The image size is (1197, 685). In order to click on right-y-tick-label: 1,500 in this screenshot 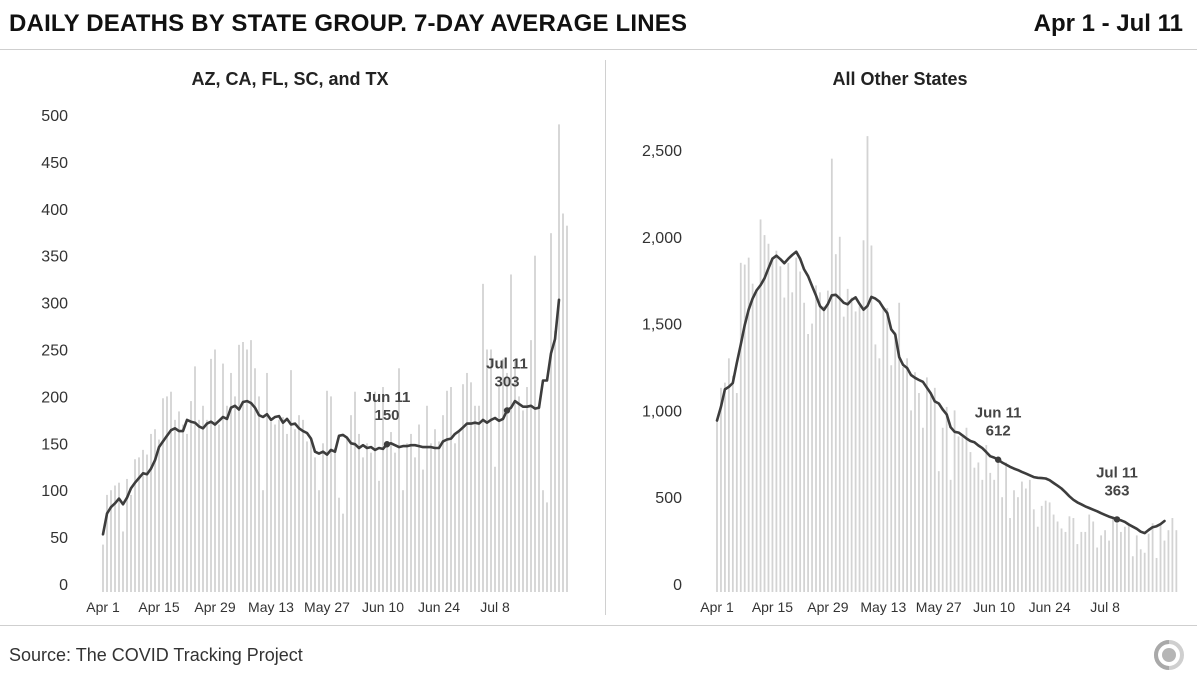, I will do `click(662, 325)`.